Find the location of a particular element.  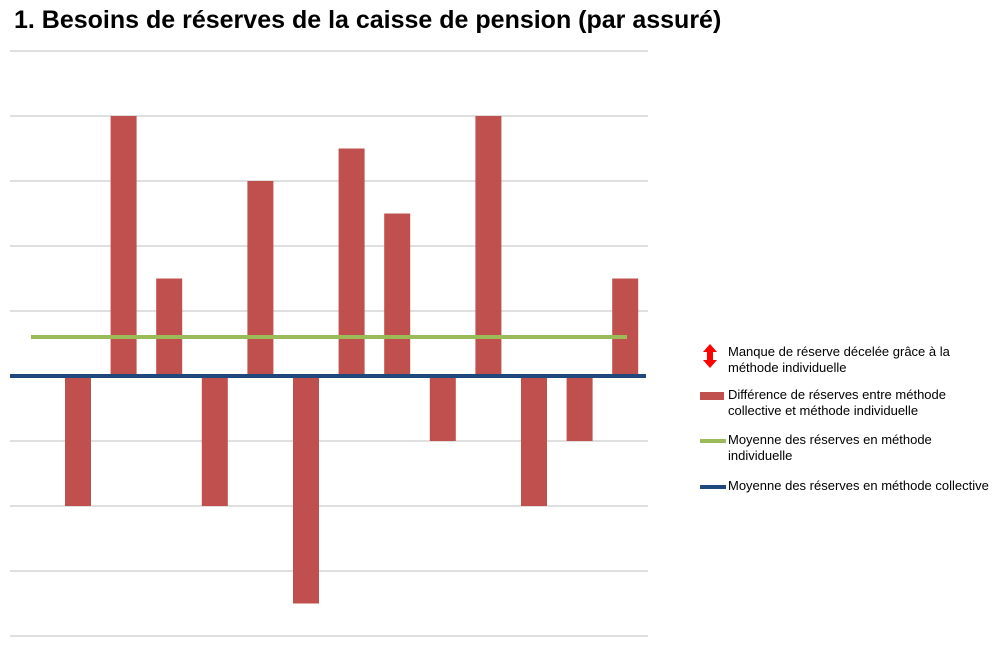

bar-swatch is located at coordinates (712, 396).